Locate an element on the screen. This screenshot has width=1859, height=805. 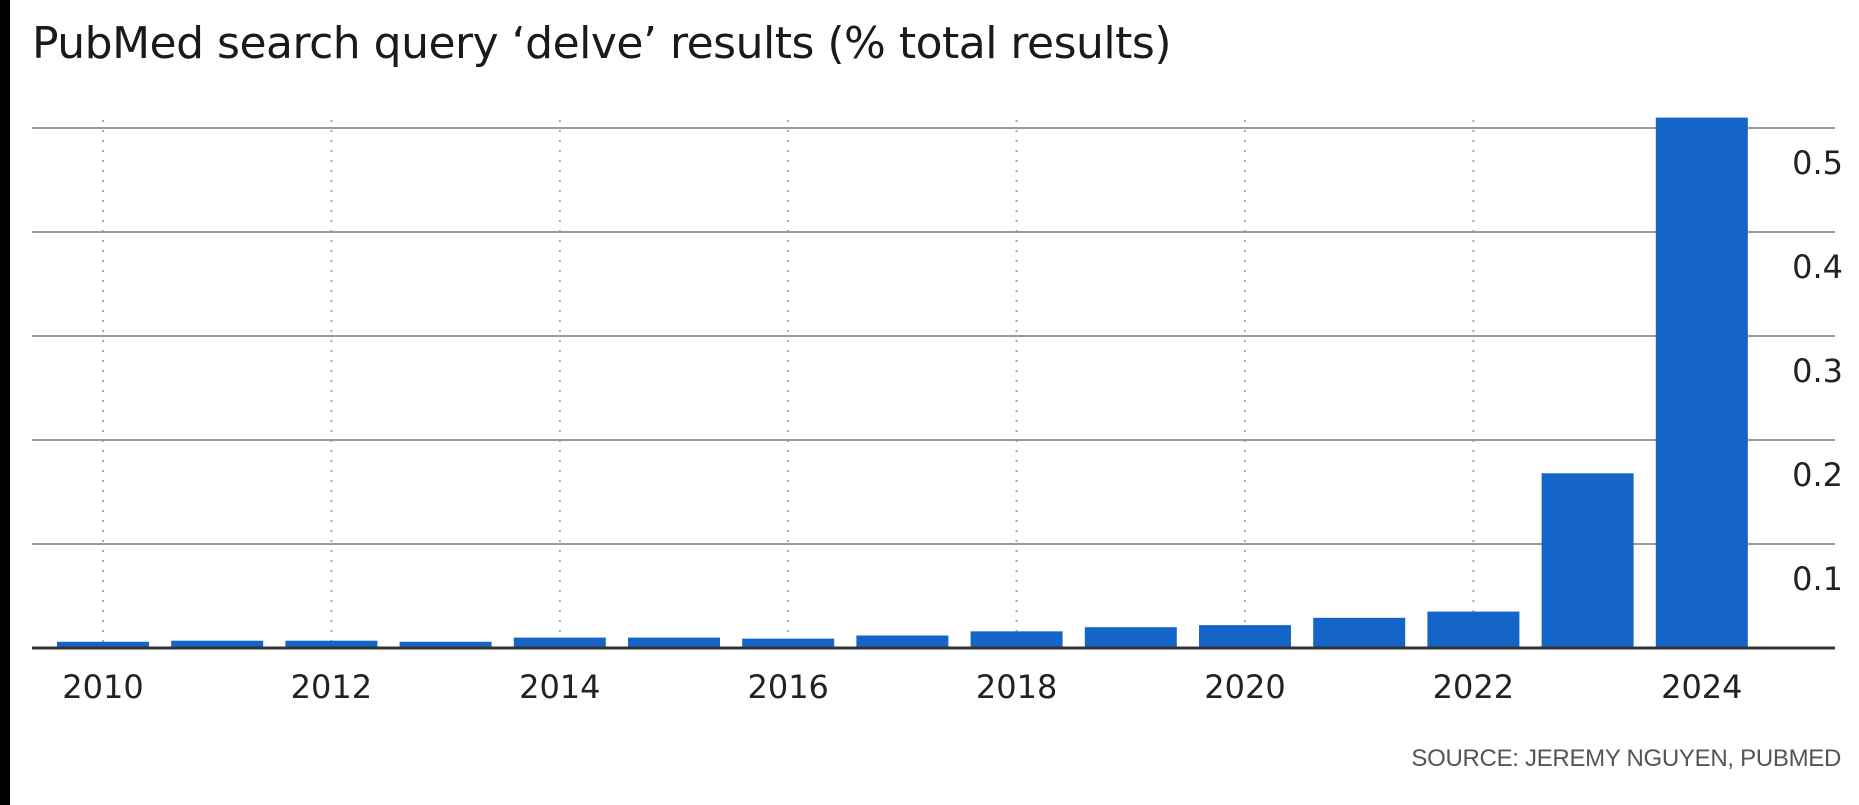
bar-2018 is located at coordinates (1016, 639).